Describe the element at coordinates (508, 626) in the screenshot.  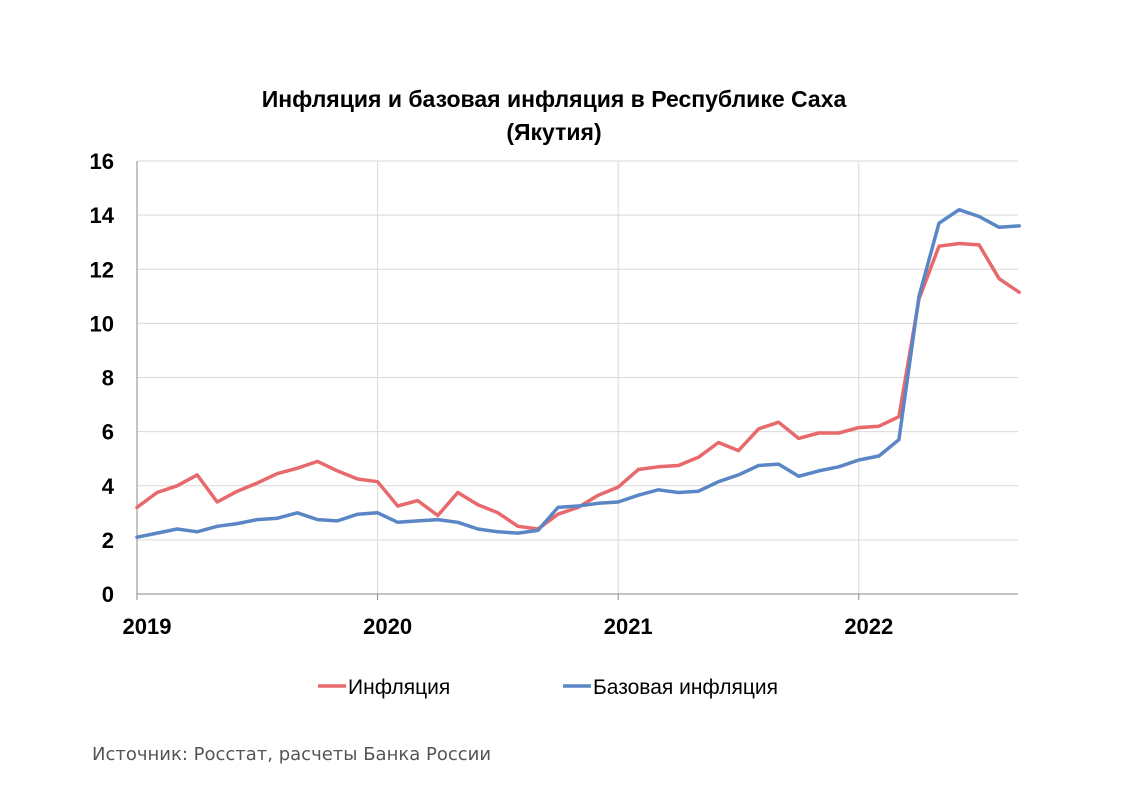
I see `x-axis-ticks: 2019 2020 2021 2022` at that location.